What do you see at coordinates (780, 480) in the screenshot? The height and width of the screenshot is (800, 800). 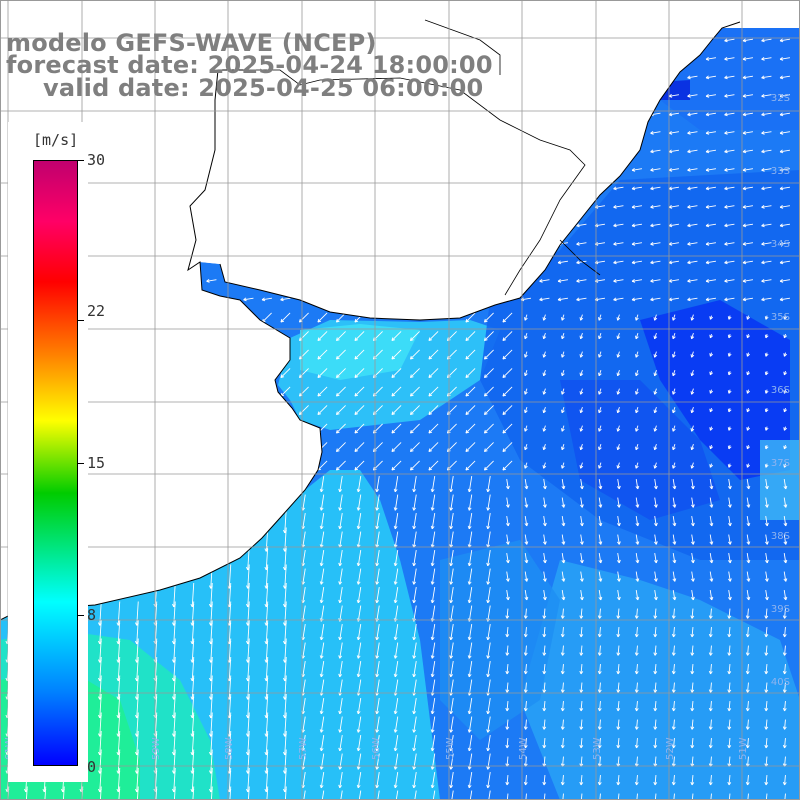 I see `light-patch-east` at bounding box center [780, 480].